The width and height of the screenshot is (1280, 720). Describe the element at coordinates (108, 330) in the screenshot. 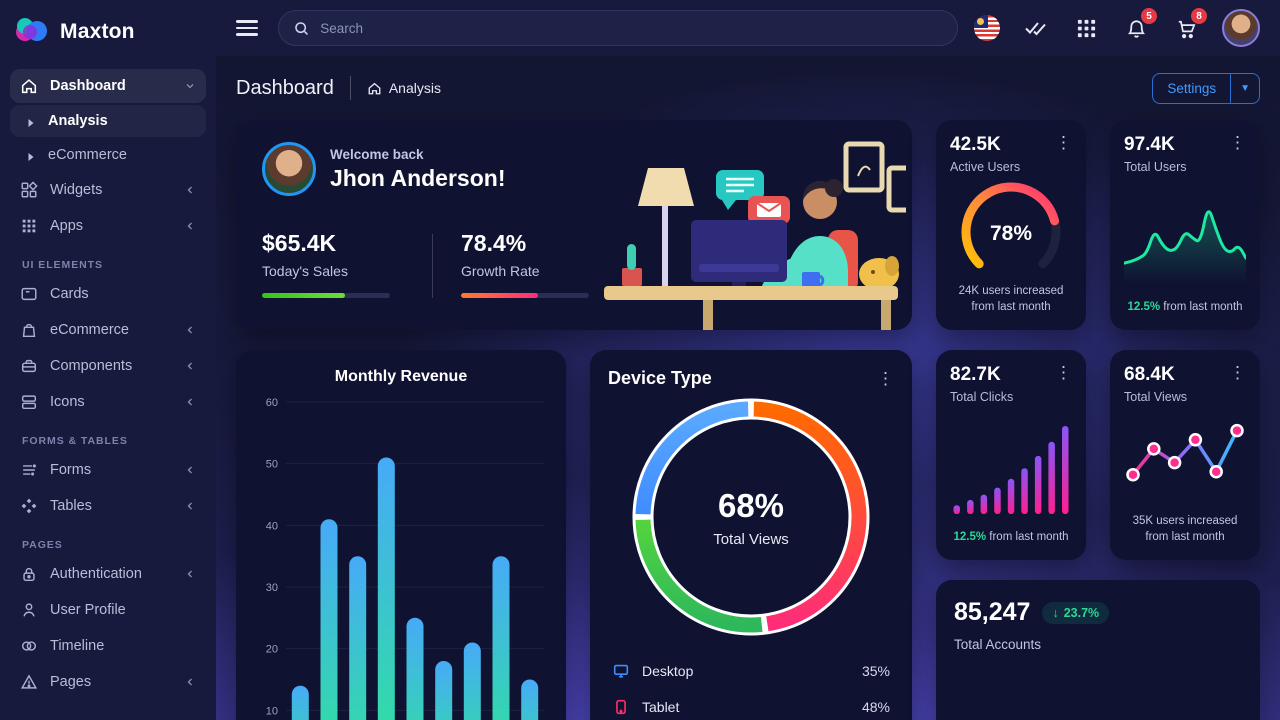

I see `sidebar-item-ecommerce: eCommerce` at that location.